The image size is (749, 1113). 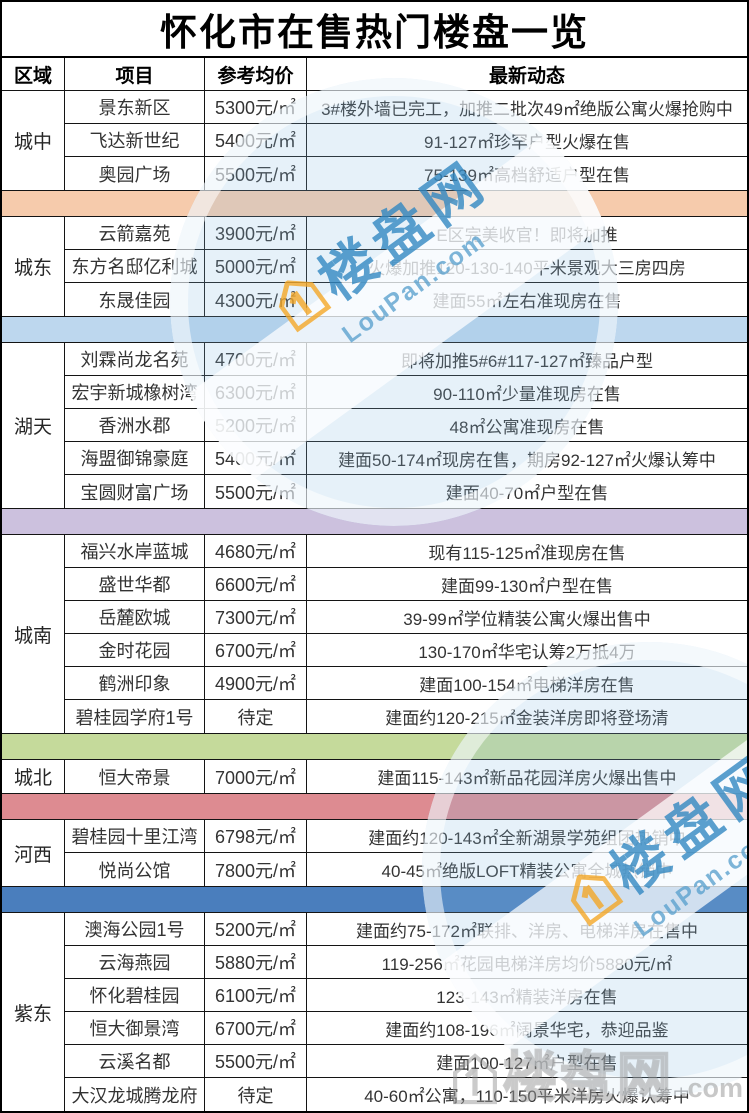 What do you see at coordinates (135, 233) in the screenshot?
I see `project-cell: 云箭嘉苑` at bounding box center [135, 233].